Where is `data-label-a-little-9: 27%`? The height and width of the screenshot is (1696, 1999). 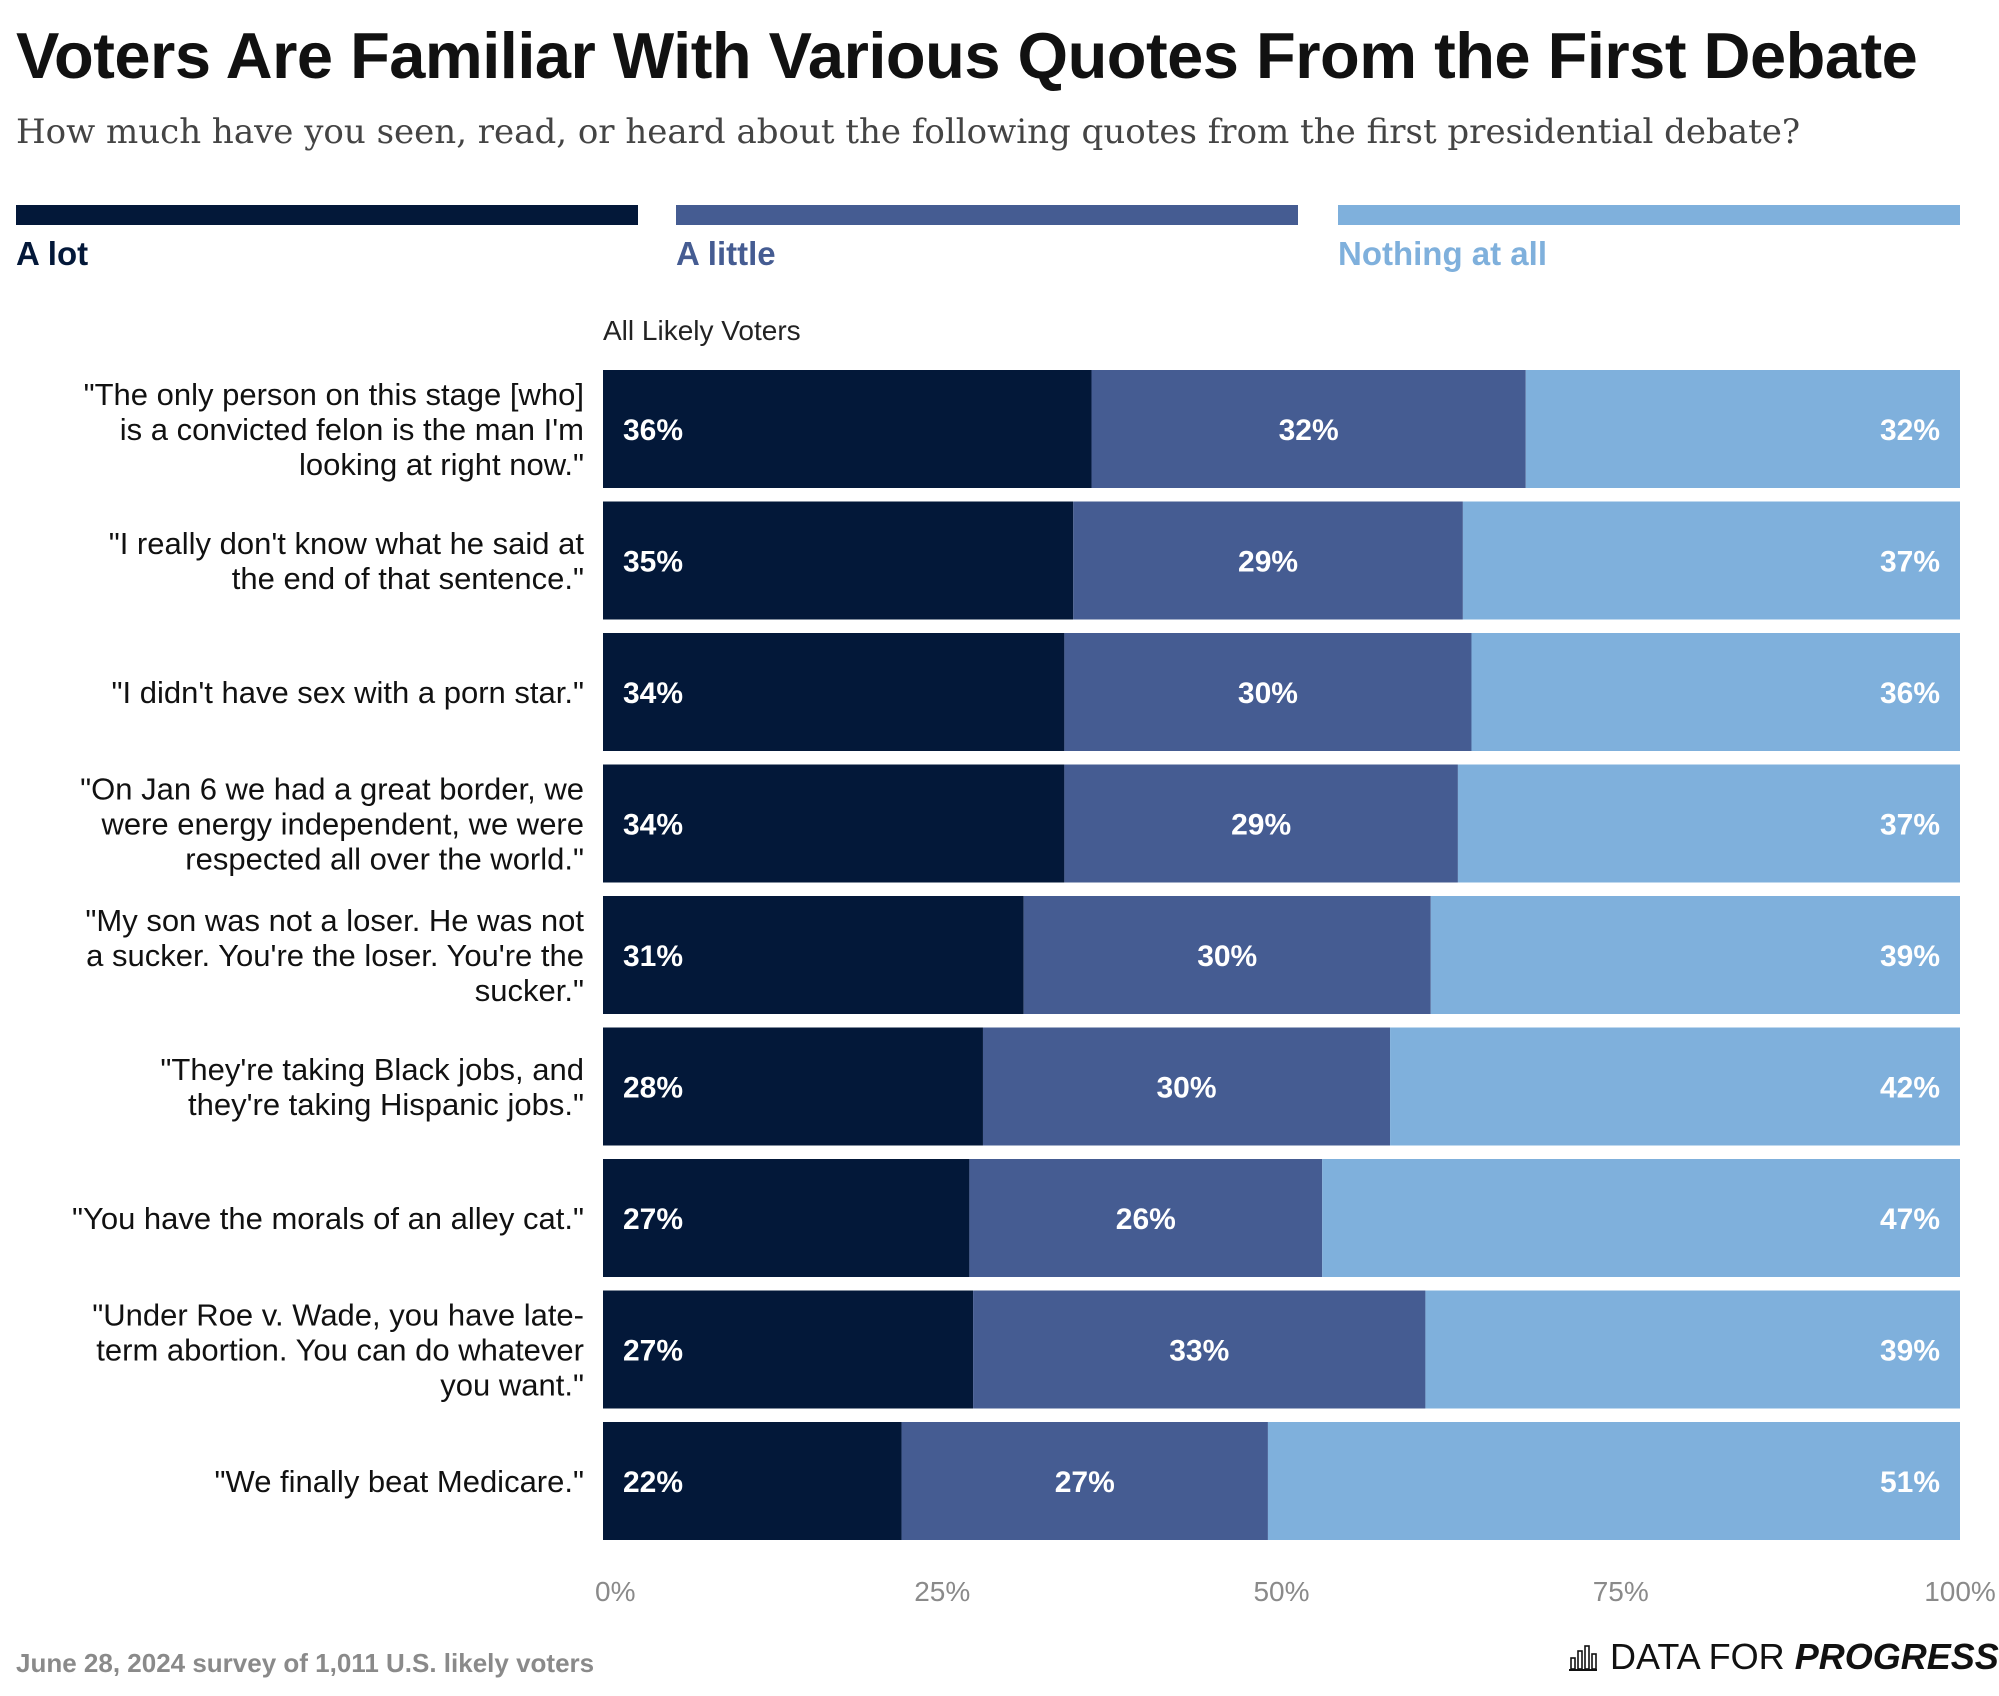 data-label-a-little-9: 27% is located at coordinates (1085, 1482).